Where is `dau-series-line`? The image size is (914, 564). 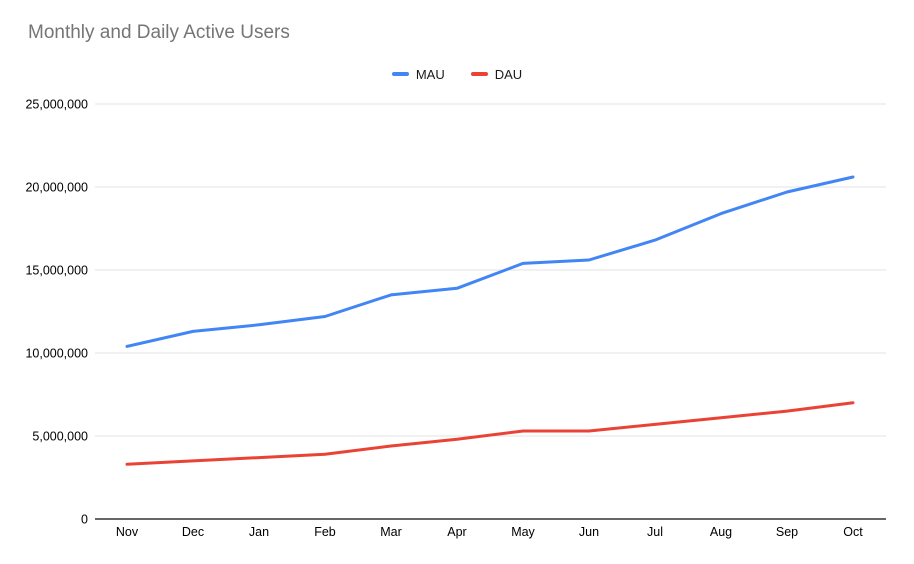 dau-series-line is located at coordinates (490, 433).